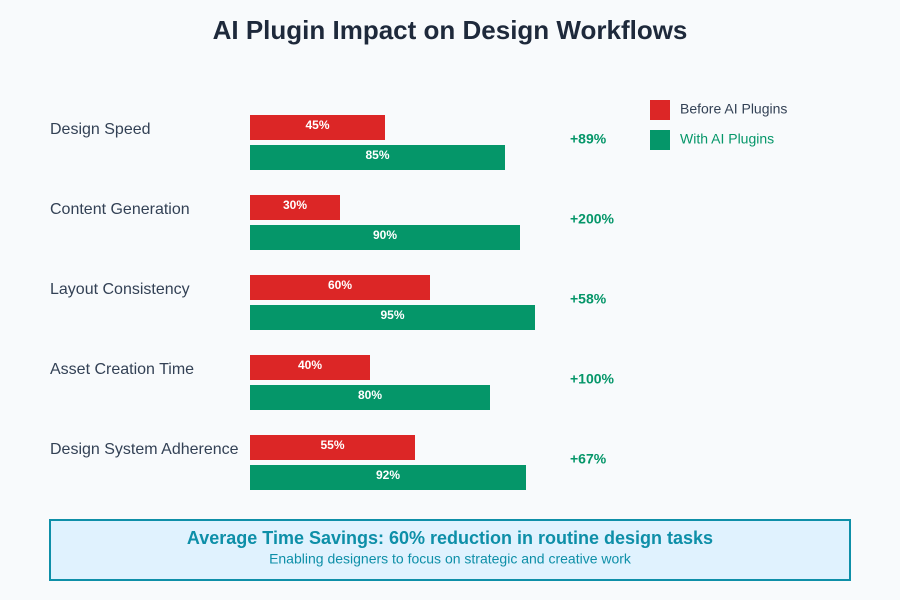 The image size is (900, 600). Describe the element at coordinates (450, 30) in the screenshot. I see `chart-title: AI Plugin Impact on Design Workflows` at that location.